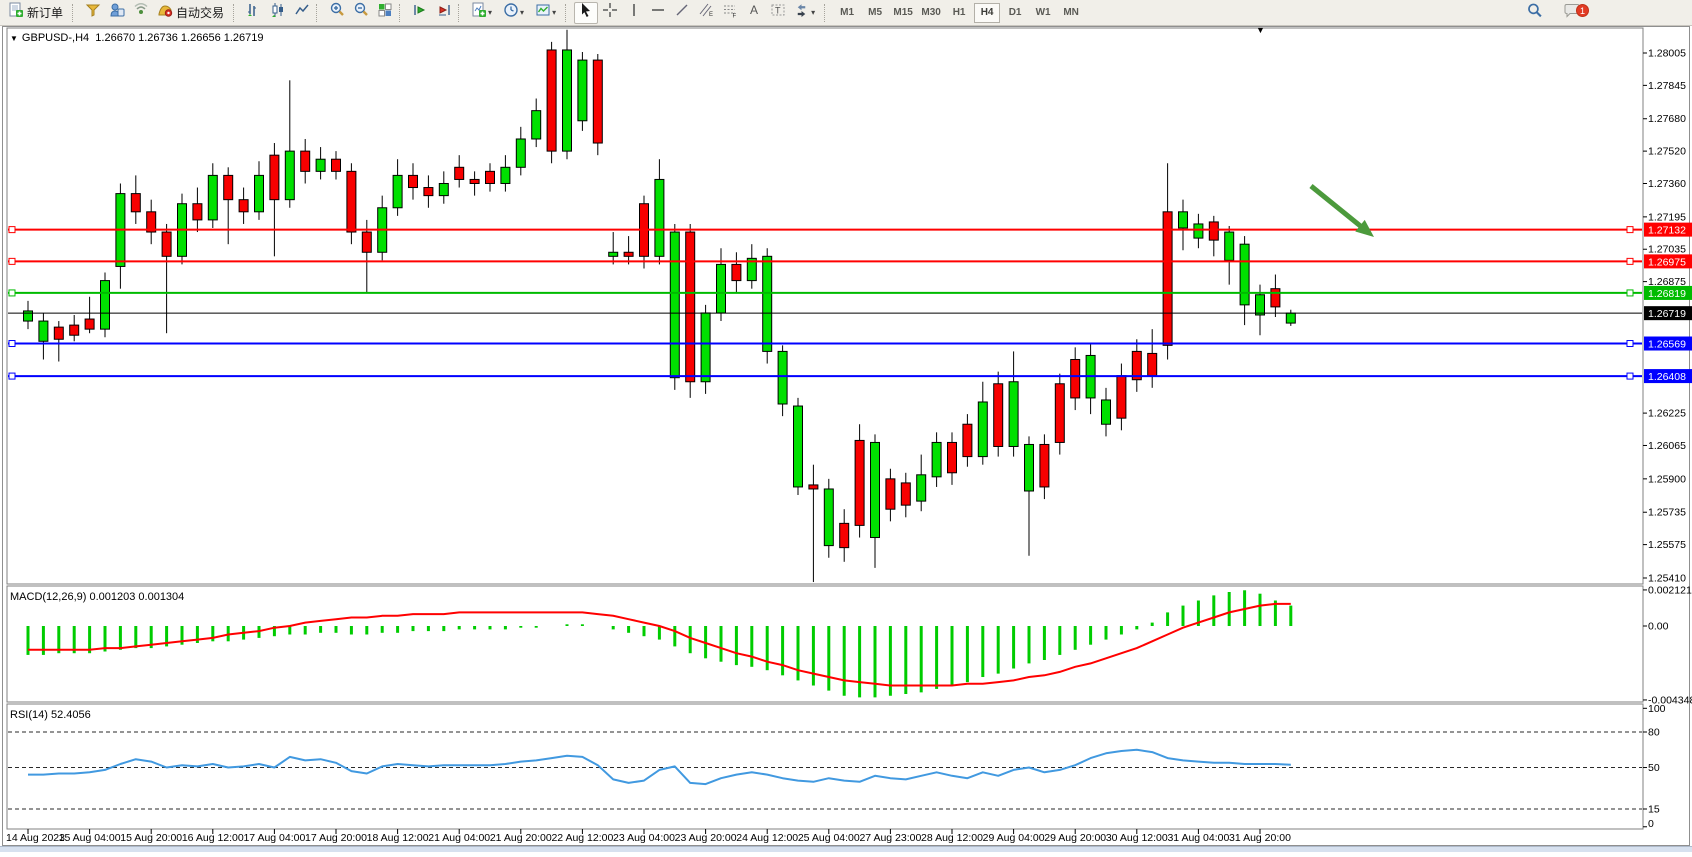 The width and height of the screenshot is (1692, 857). I want to click on indicators-button: ▾, so click(483, 13).